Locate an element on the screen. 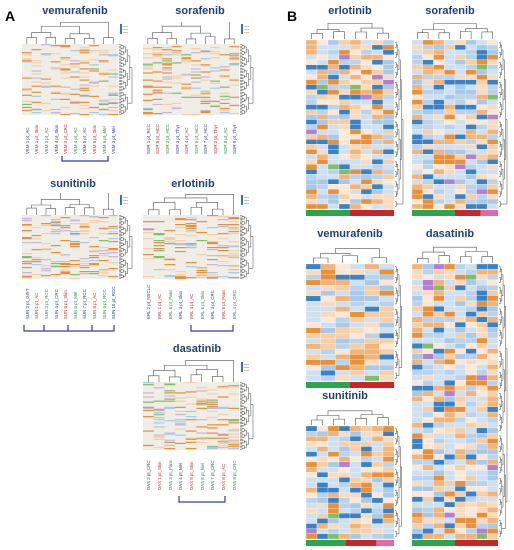  panel-a-sunitinib-bracket is located at coordinates (69, 328).